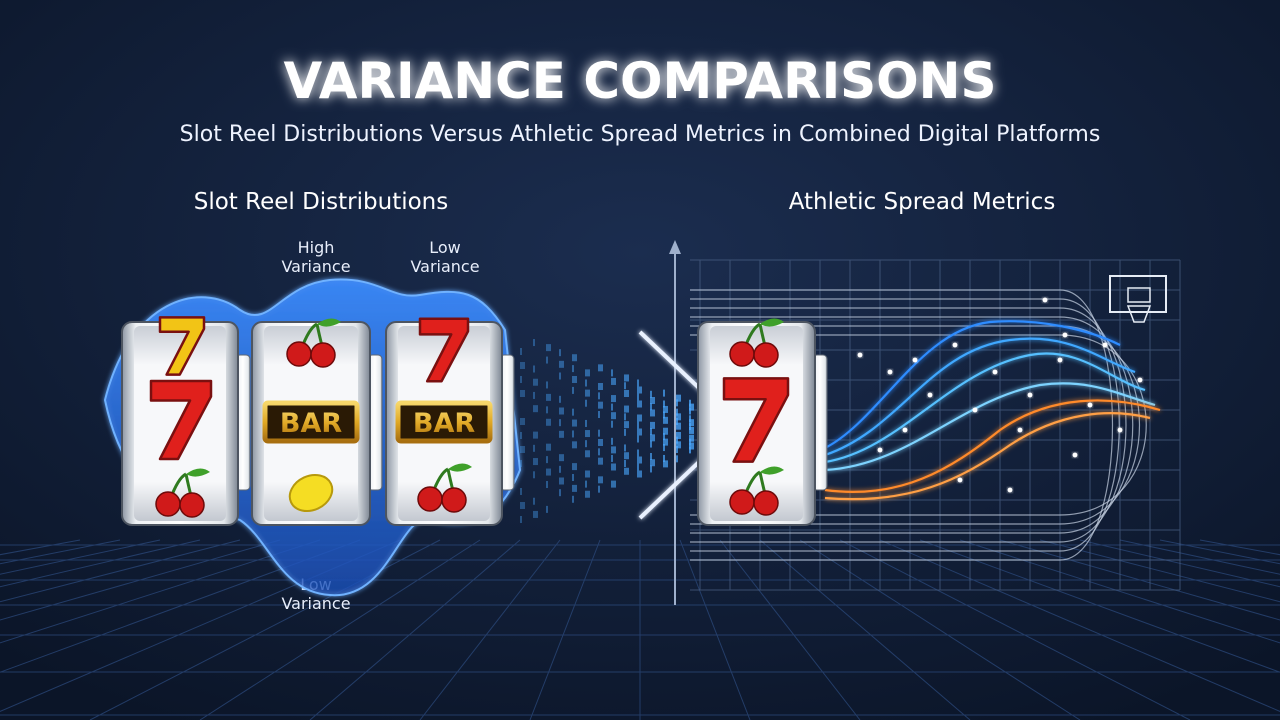 Image resolution: width=1280 pixels, height=720 pixels. What do you see at coordinates (639, 81) in the screenshot?
I see `title: VARIANCE COMPARISONS` at bounding box center [639, 81].